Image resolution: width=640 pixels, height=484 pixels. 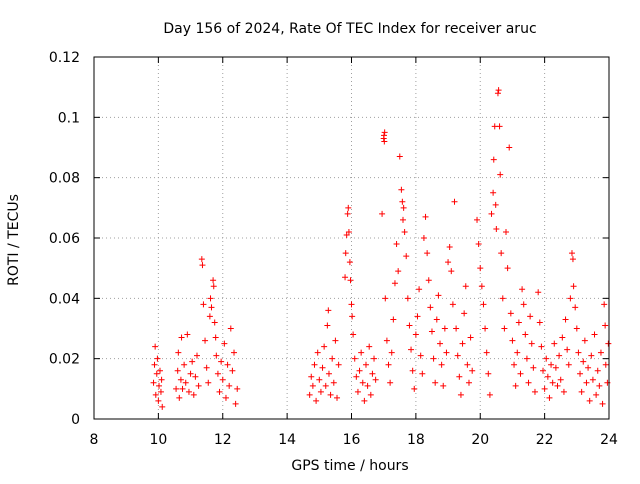 What do you see at coordinates (354, 440) in the screenshot?
I see `x-axis-ticks: 8 10 12 14 16 18 20 22 24` at bounding box center [354, 440].